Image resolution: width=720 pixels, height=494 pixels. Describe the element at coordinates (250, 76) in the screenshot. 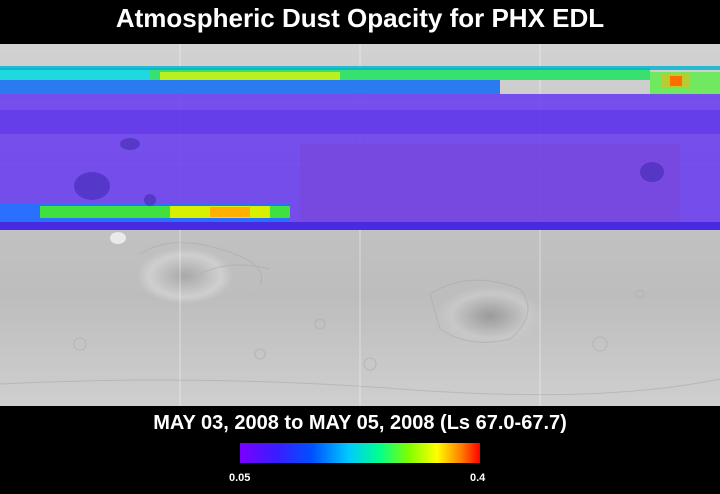

I see `north-strip-yellow` at that location.